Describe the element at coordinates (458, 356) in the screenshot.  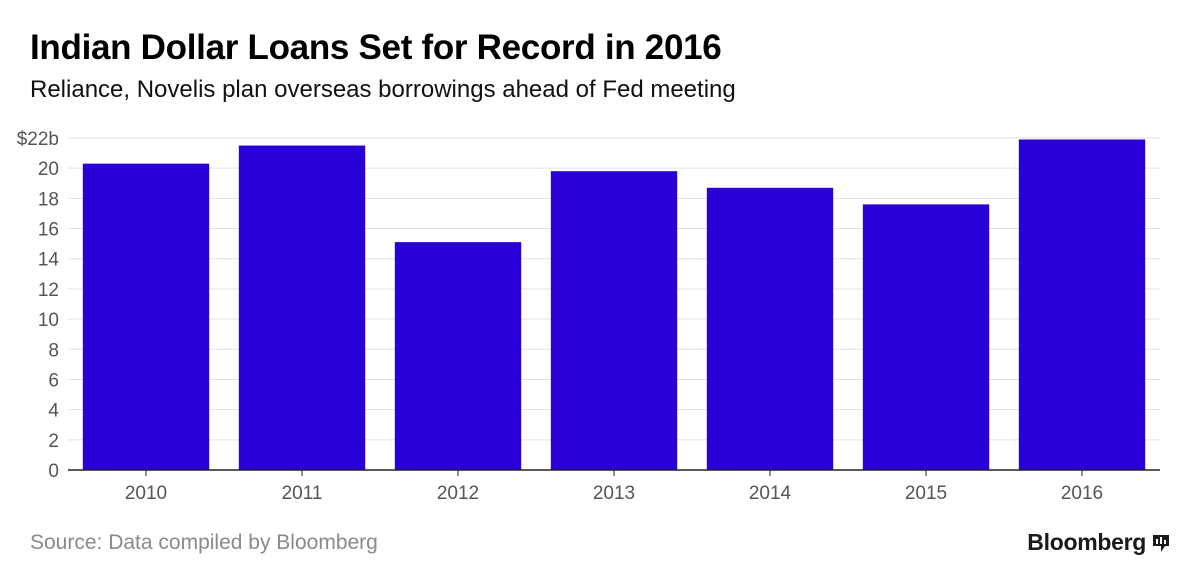
I see `bar-2012` at that location.